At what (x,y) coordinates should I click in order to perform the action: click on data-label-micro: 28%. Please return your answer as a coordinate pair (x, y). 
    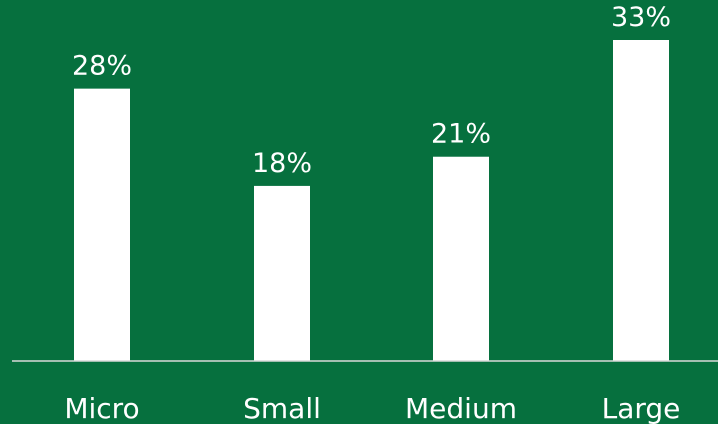
    Looking at the image, I should click on (102, 66).